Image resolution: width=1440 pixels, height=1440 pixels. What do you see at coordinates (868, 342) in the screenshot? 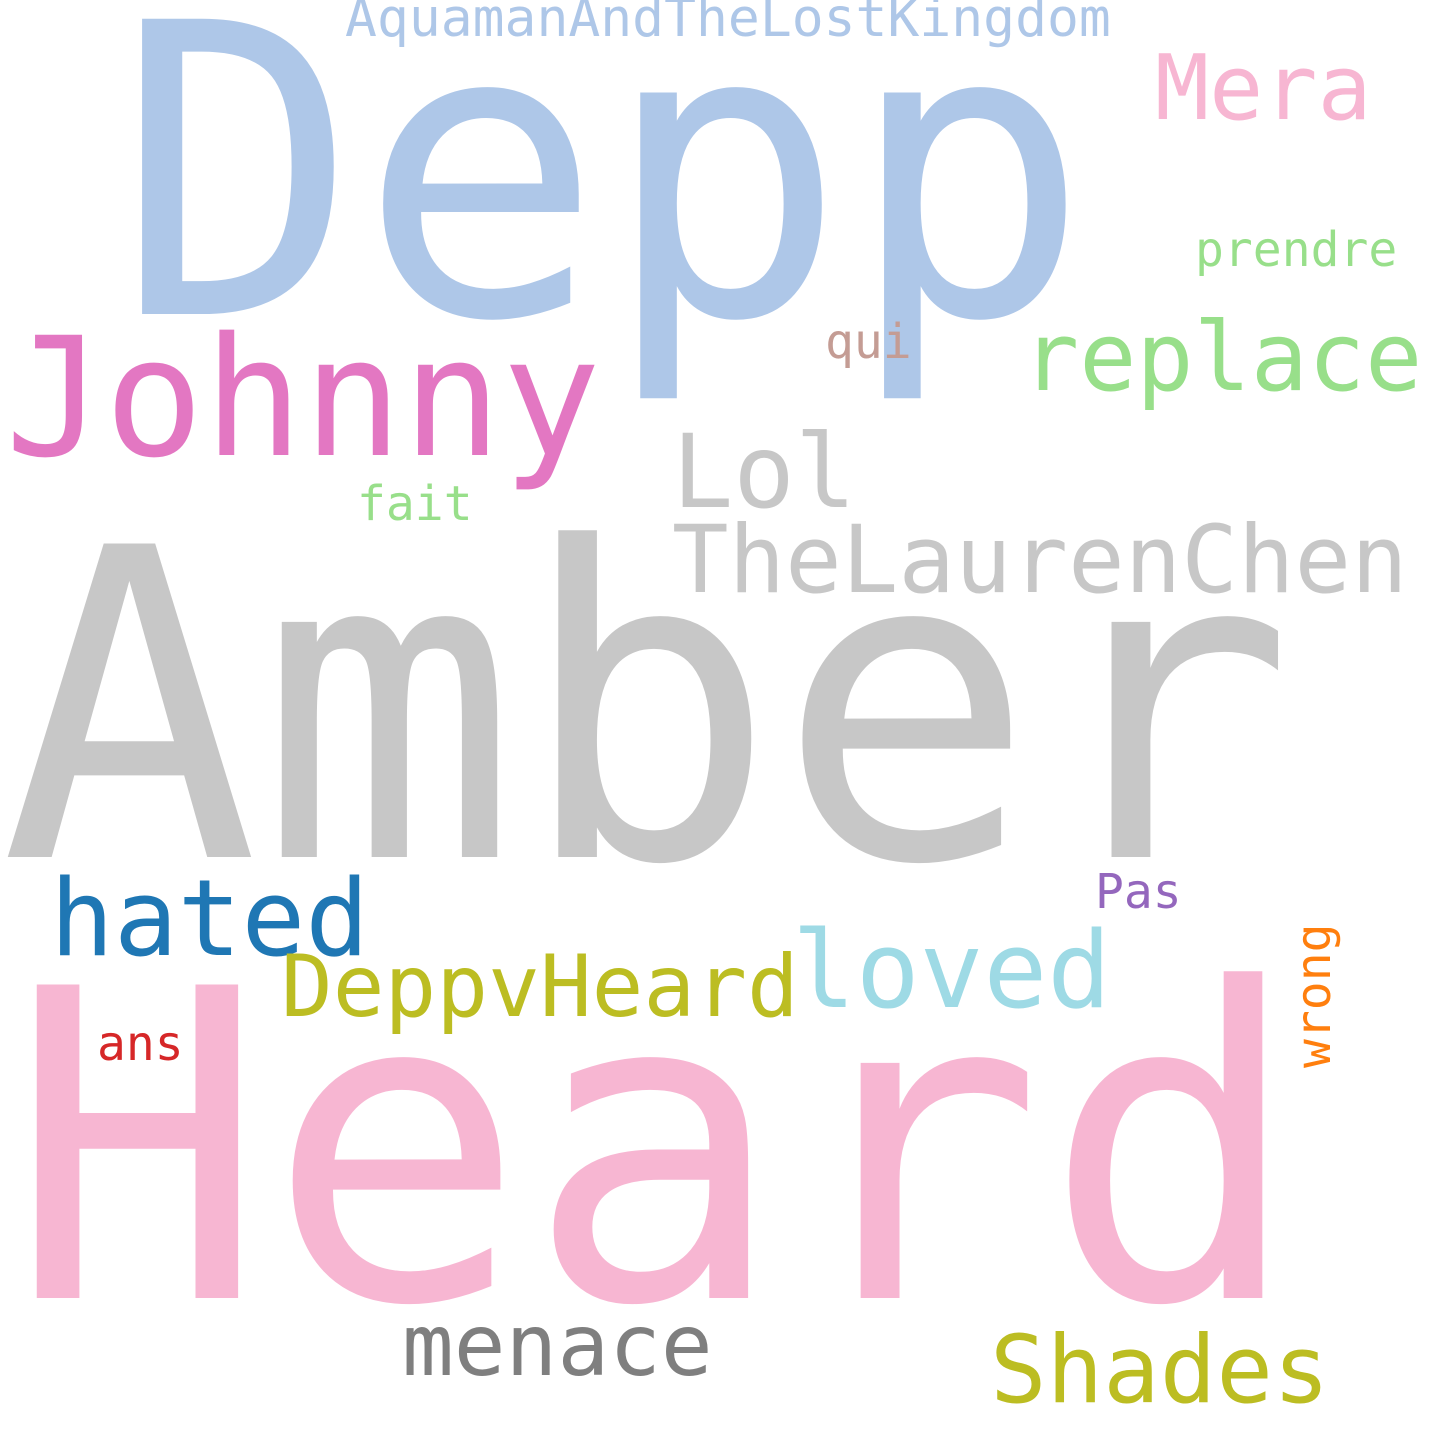
I see `word-qui: qui` at bounding box center [868, 342].